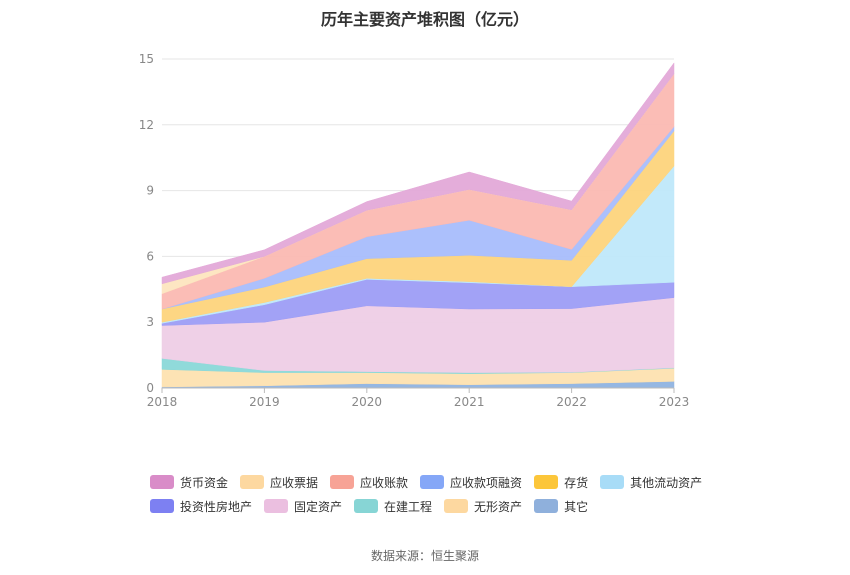 This screenshot has height=575, width=850. What do you see at coordinates (498, 506) in the screenshot?
I see `legend-label: 无形资产` at bounding box center [498, 506].